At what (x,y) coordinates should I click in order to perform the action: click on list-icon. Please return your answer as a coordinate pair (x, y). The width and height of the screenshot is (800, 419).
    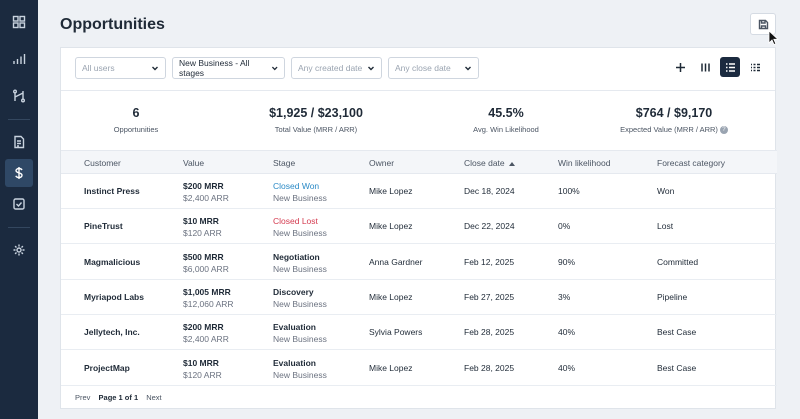
    Looking at the image, I should click on (730, 67).